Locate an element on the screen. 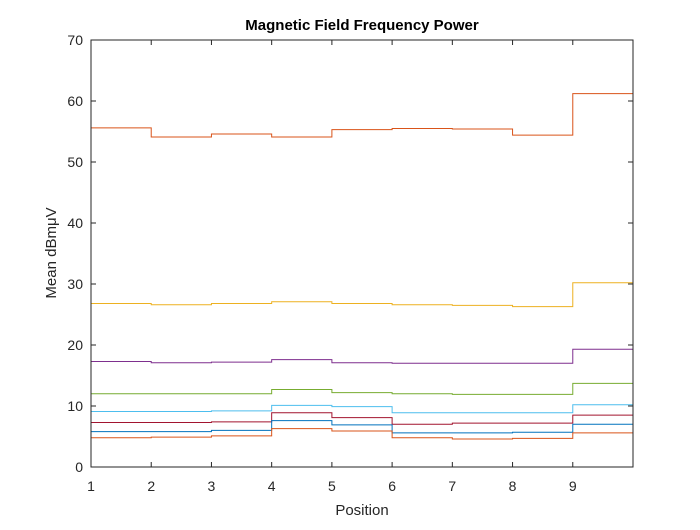 The width and height of the screenshot is (700, 530). x-tick-label: 9 is located at coordinates (573, 486).